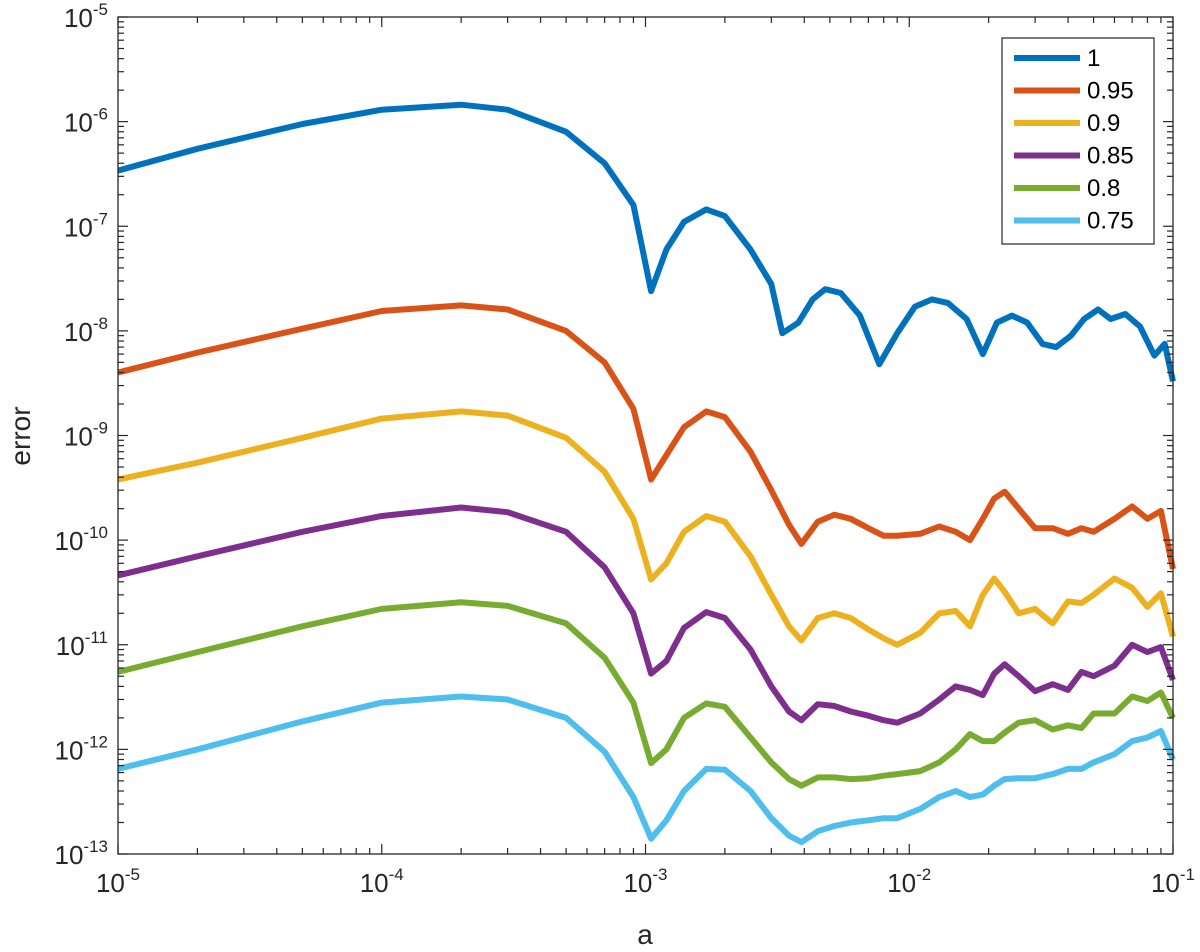 This screenshot has width=1200, height=952. Describe the element at coordinates (82, 539) in the screenshot. I see `y-tick-label: 10⁻¹⁰` at that location.